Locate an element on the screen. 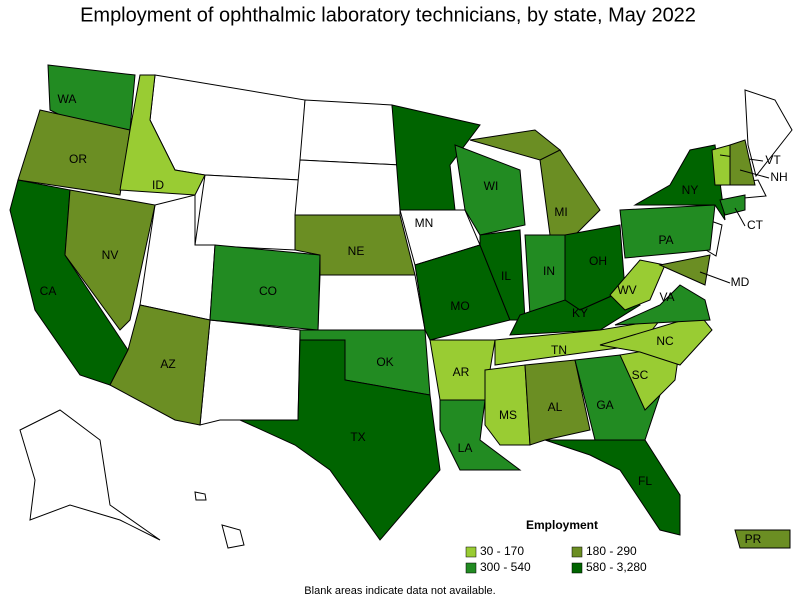 The width and height of the screenshot is (800, 600). state-label: OK is located at coordinates (384, 362).